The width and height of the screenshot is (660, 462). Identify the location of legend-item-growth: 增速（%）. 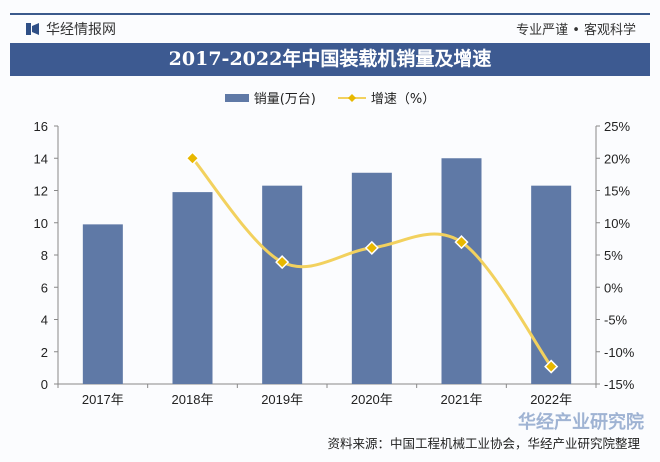
(386, 97).